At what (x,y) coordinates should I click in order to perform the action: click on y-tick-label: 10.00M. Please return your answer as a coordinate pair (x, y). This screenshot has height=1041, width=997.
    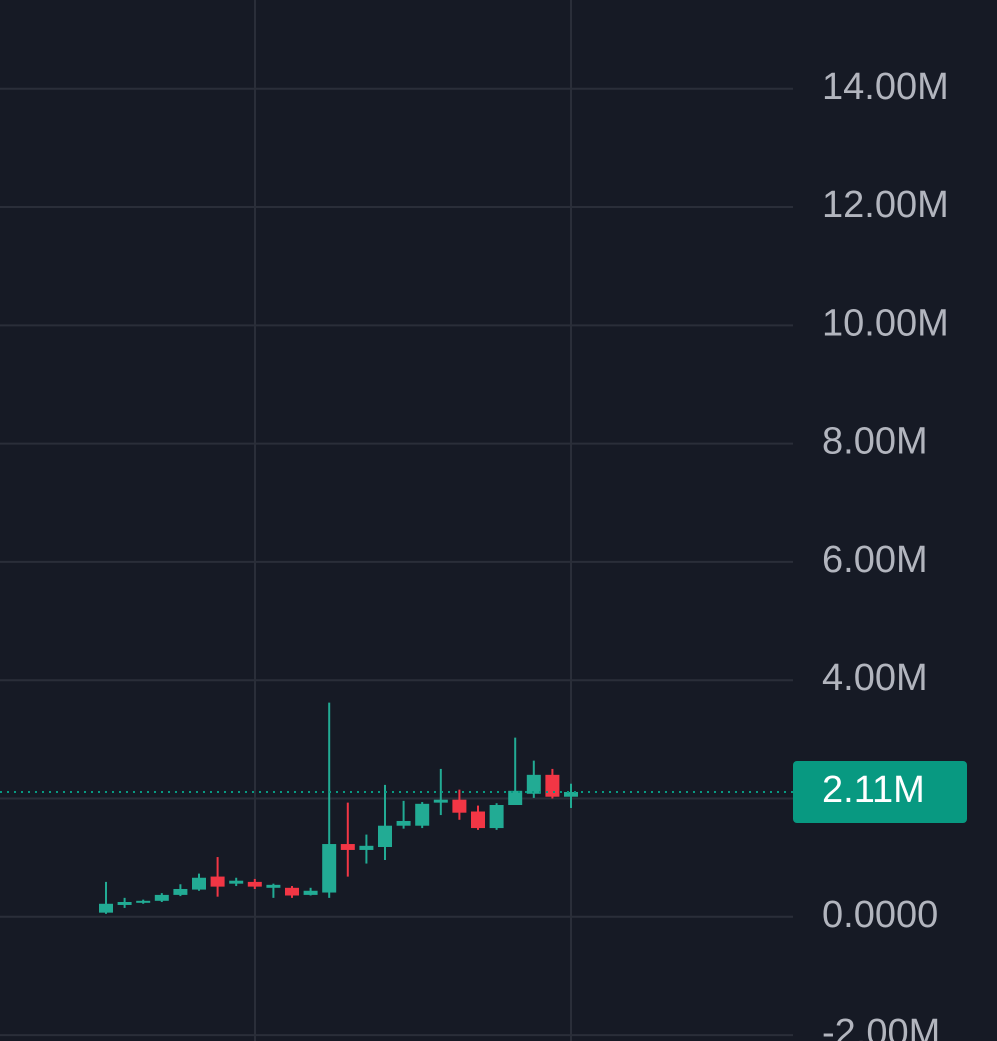
    Looking at the image, I should click on (885, 323).